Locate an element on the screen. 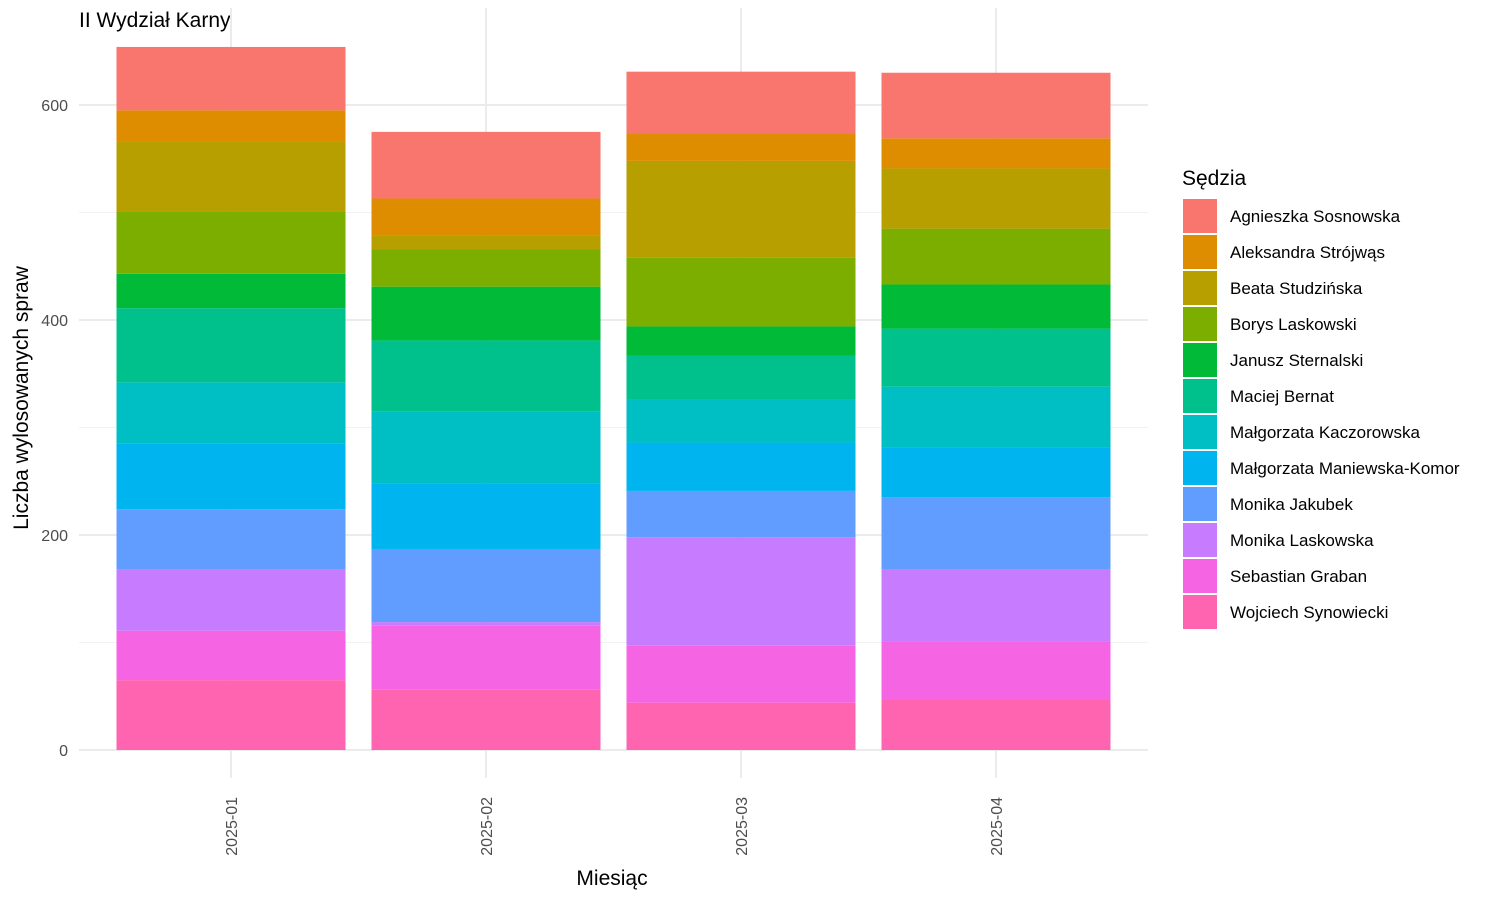 The image size is (1500, 900). legend-label: Małgorzata Maniewska-Komor is located at coordinates (1345, 468).